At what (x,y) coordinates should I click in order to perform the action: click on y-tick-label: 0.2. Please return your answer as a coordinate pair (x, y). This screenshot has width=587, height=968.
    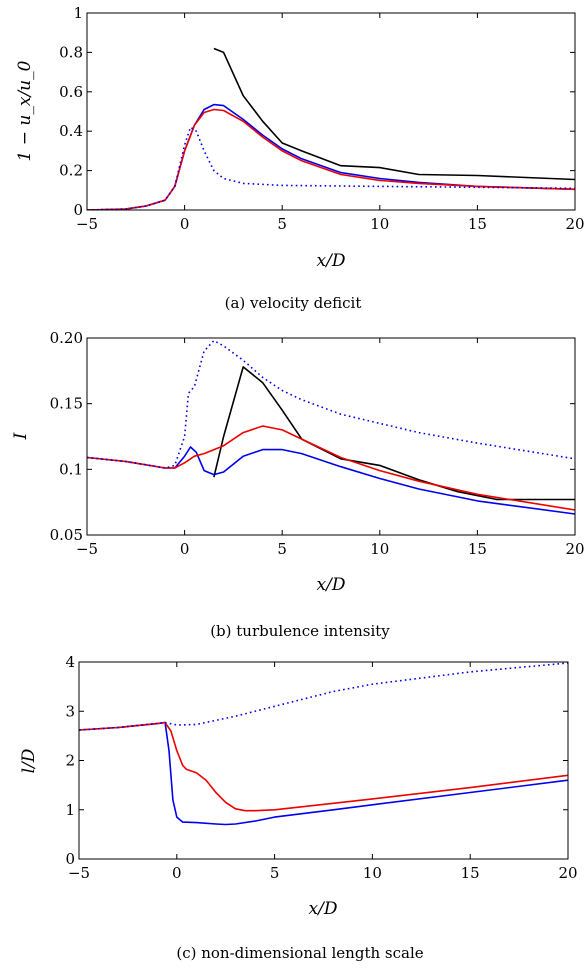
    Looking at the image, I should click on (71, 171).